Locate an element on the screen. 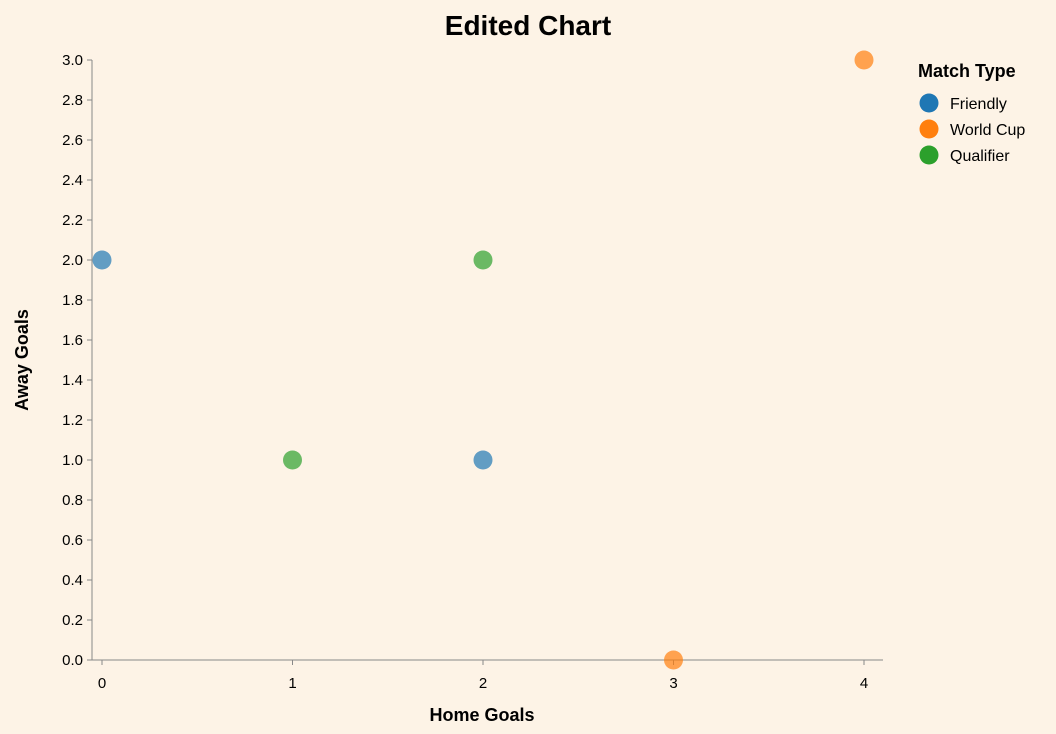  y-tick-label: 1.6 is located at coordinates (72, 340).